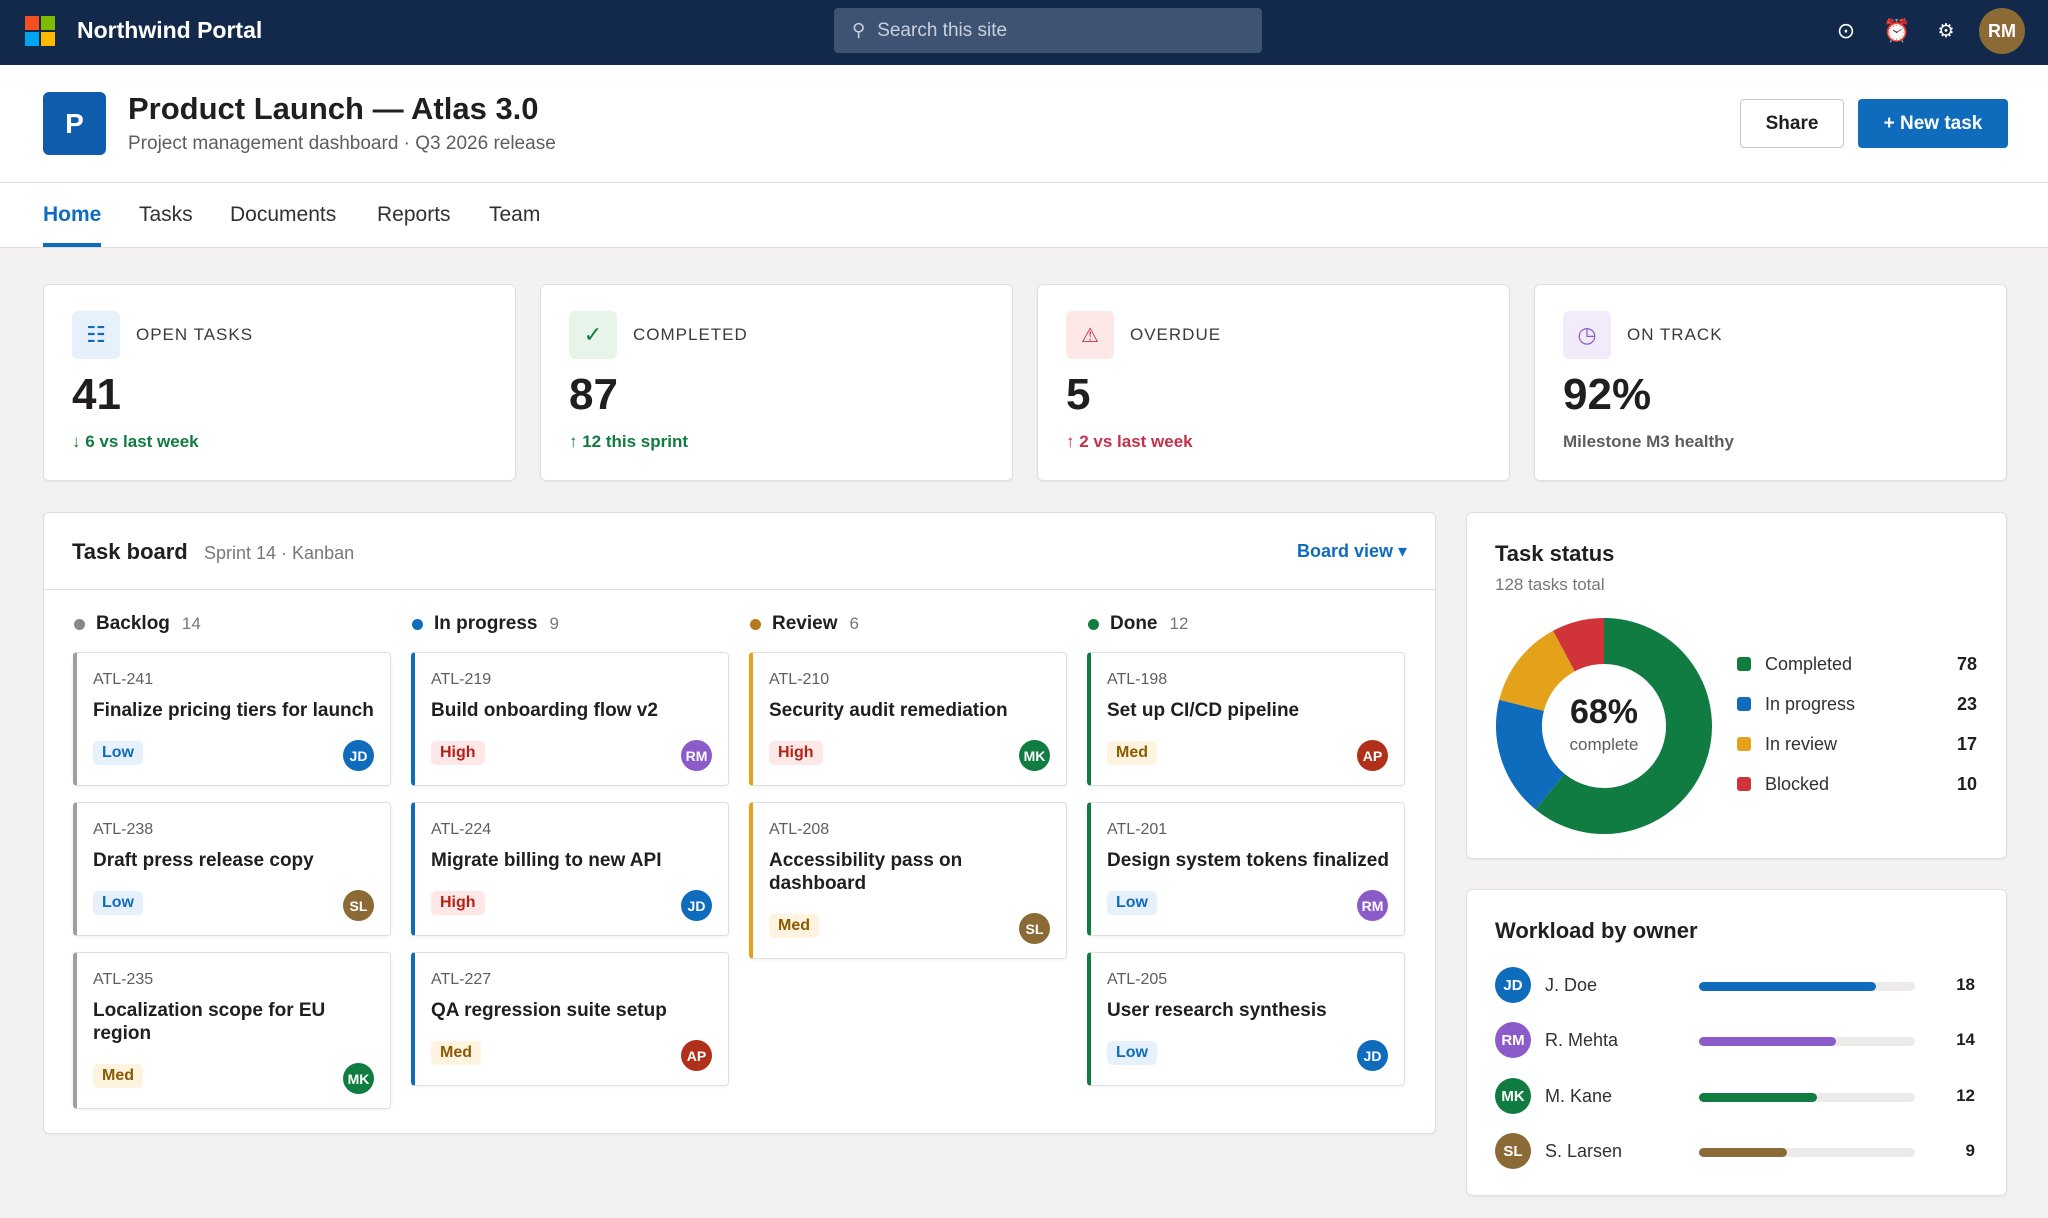  What do you see at coordinates (1137, 829) in the screenshot?
I see `task-id: ATL-201` at bounding box center [1137, 829].